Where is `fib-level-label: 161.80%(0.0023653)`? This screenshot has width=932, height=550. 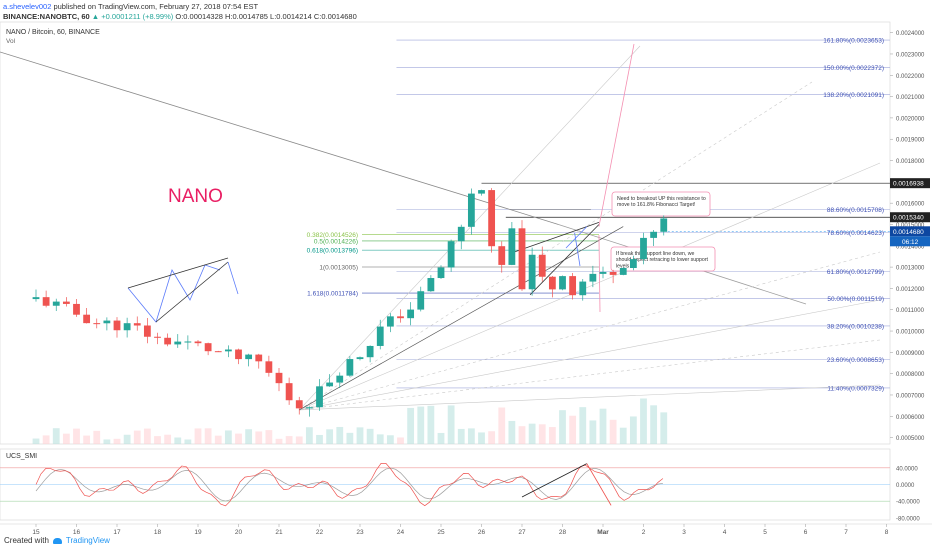
fib-level-label: 161.80%(0.0023653) is located at coordinates (853, 41).